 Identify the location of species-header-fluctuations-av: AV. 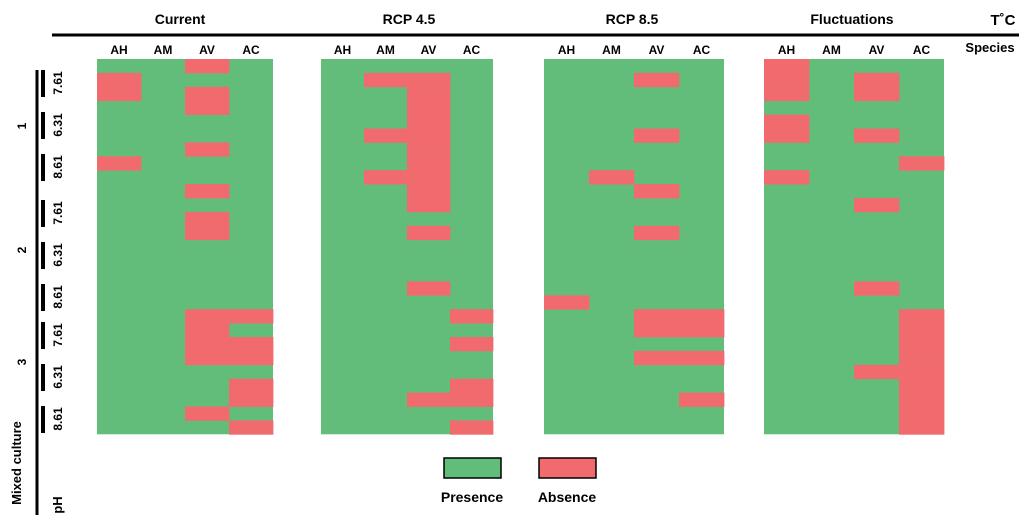
(877, 50).